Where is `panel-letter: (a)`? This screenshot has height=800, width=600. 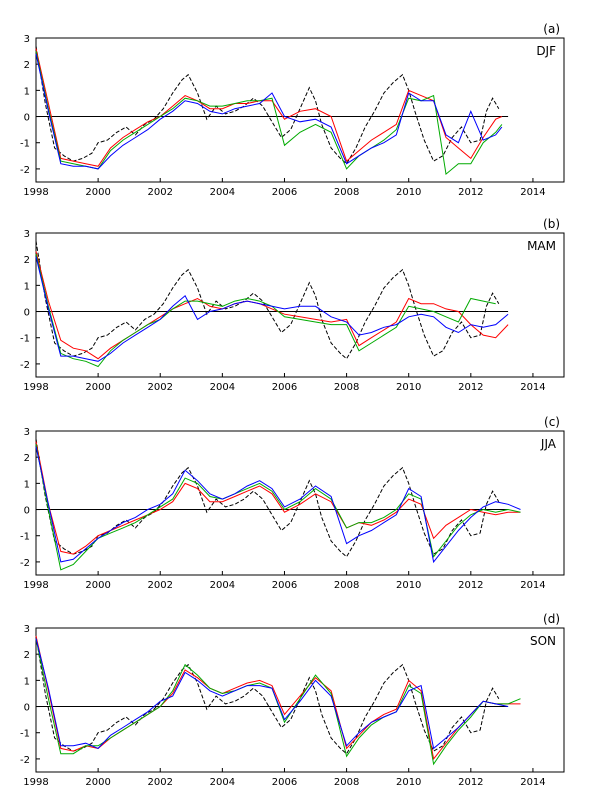
panel-letter: (a) is located at coordinates (551, 29).